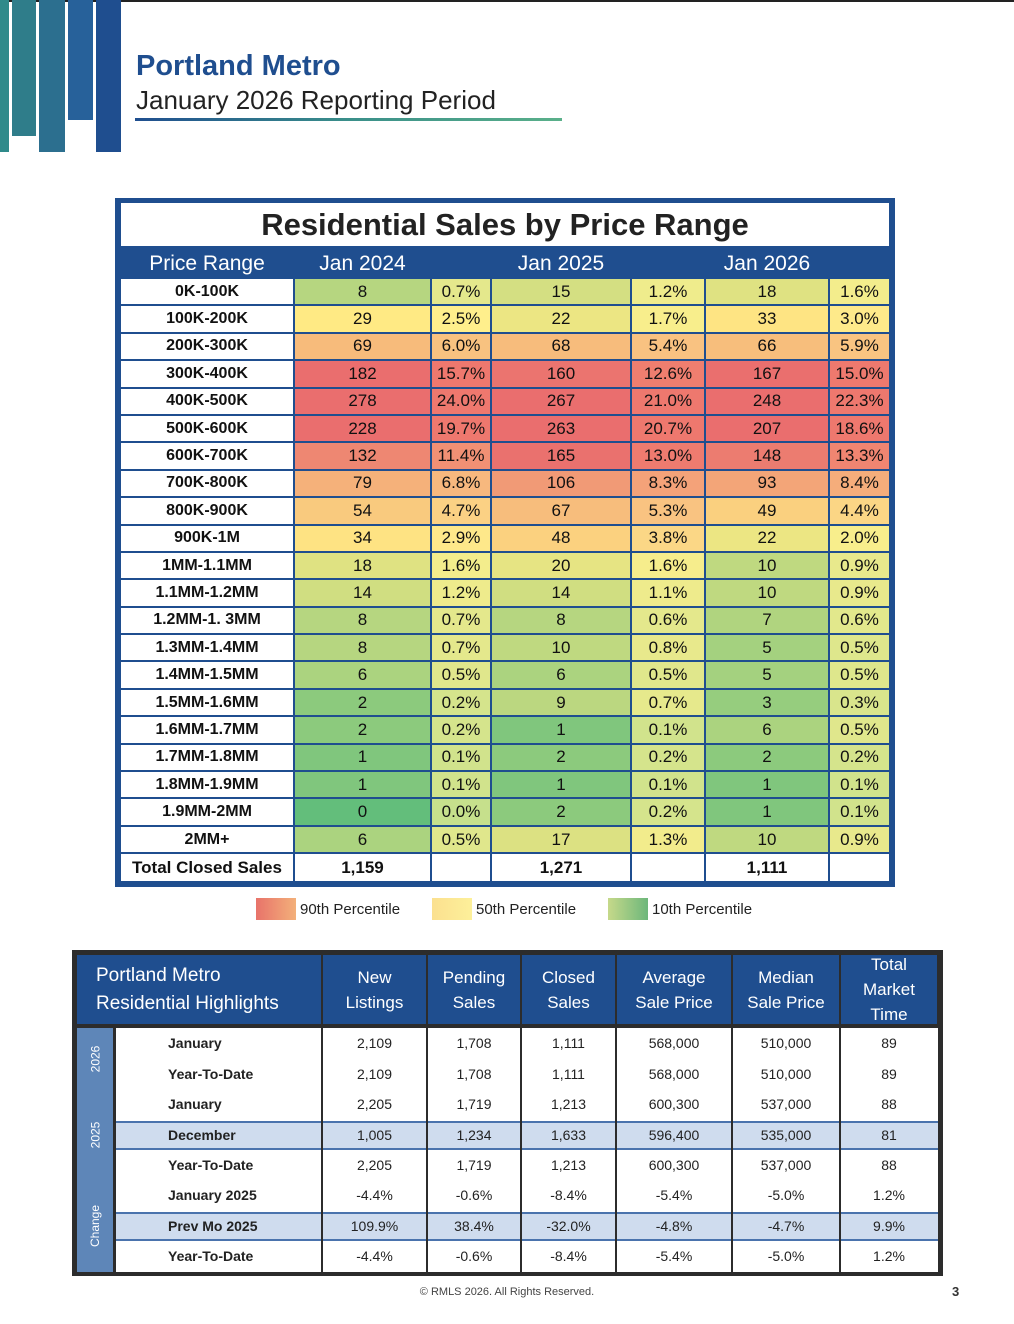 This screenshot has height=1324, width=1014. I want to click on count-cell: 228, so click(362, 428).